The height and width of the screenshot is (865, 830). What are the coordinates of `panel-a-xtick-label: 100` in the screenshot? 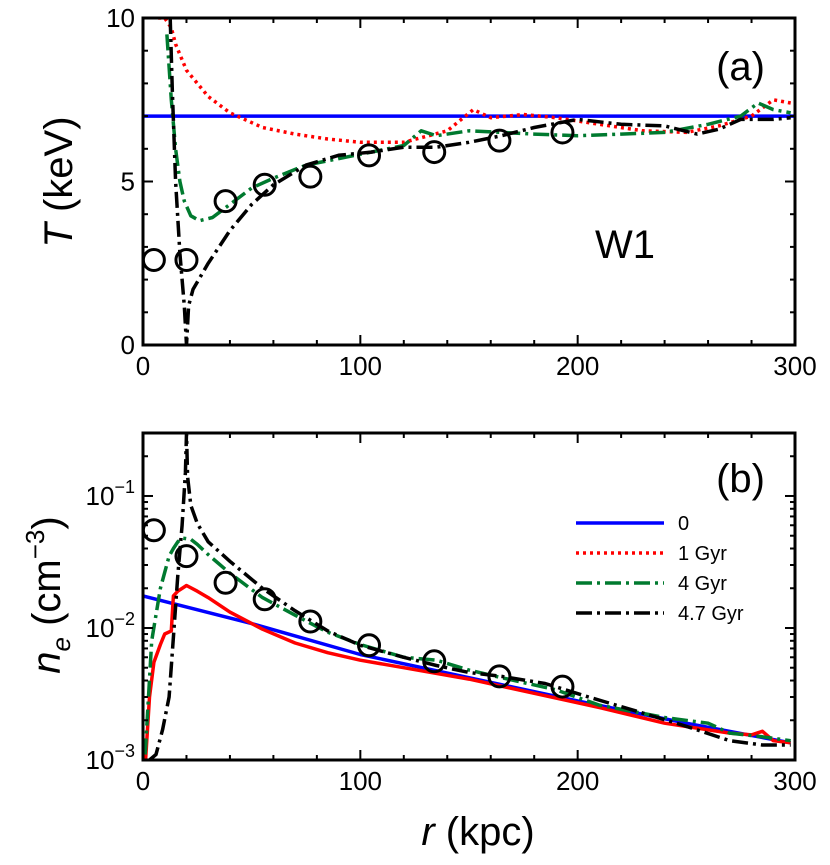 It's located at (360, 366).